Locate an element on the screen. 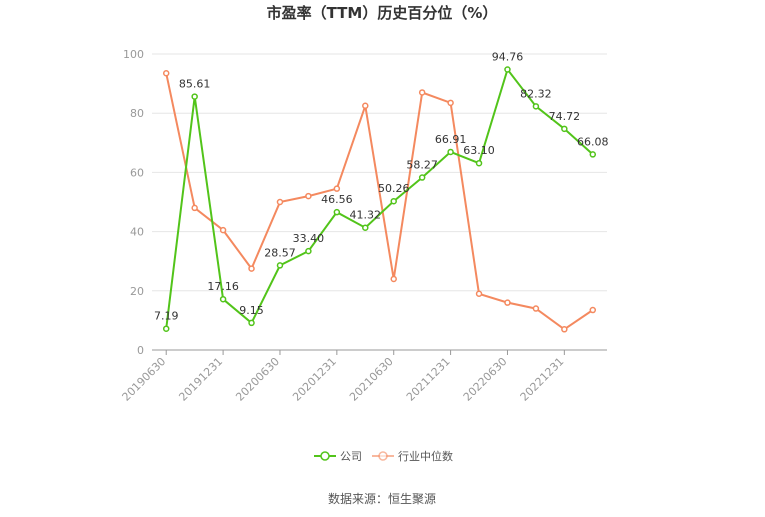 The height and width of the screenshot is (517, 765). y-tick-label: 100 is located at coordinates (133, 54).